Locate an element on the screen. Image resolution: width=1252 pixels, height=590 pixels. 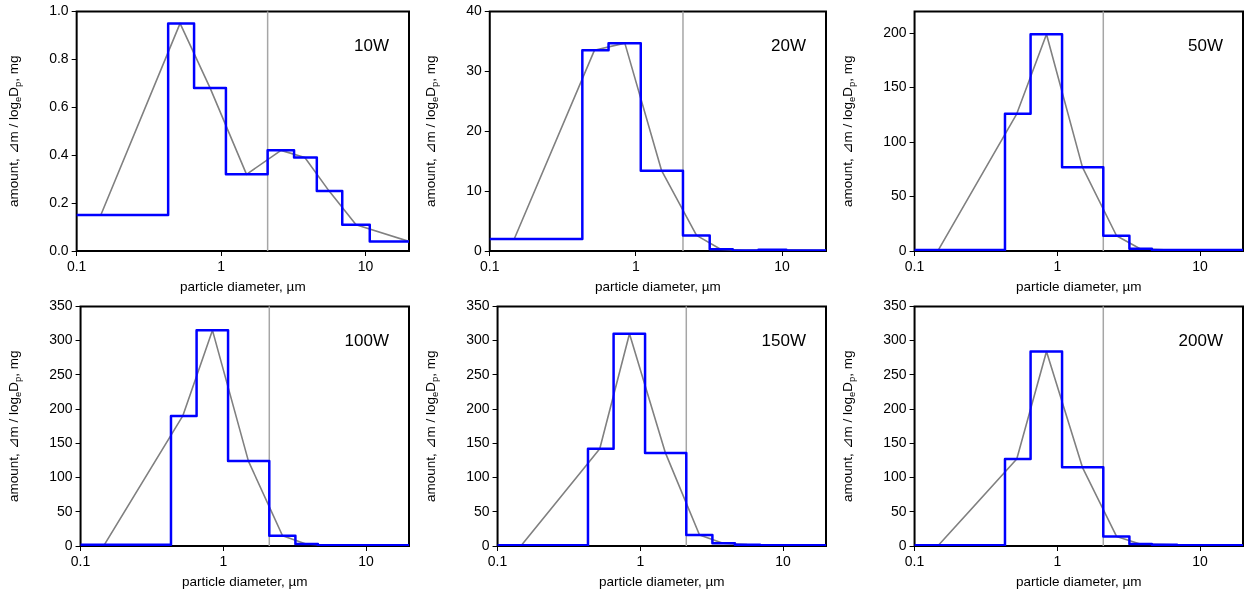
y-tick-label: 0.4 is located at coordinates (59, 154).